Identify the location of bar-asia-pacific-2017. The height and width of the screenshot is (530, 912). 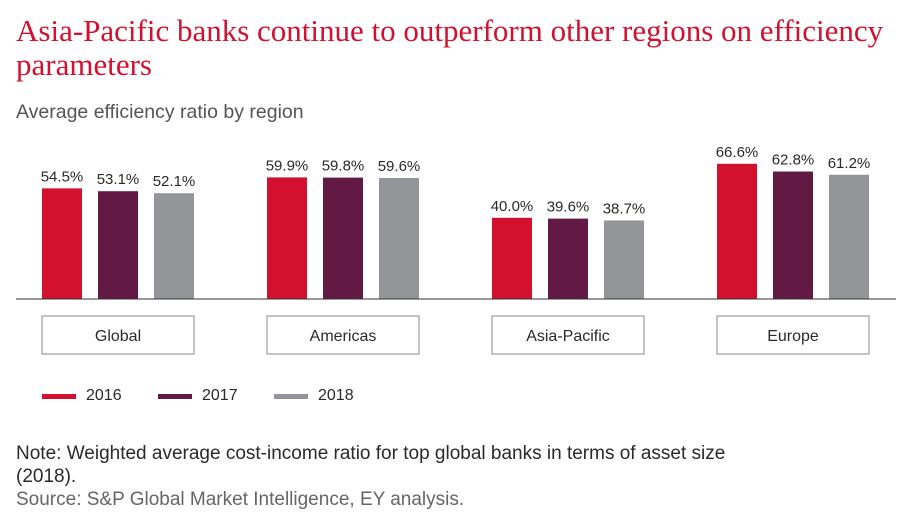
(568, 258).